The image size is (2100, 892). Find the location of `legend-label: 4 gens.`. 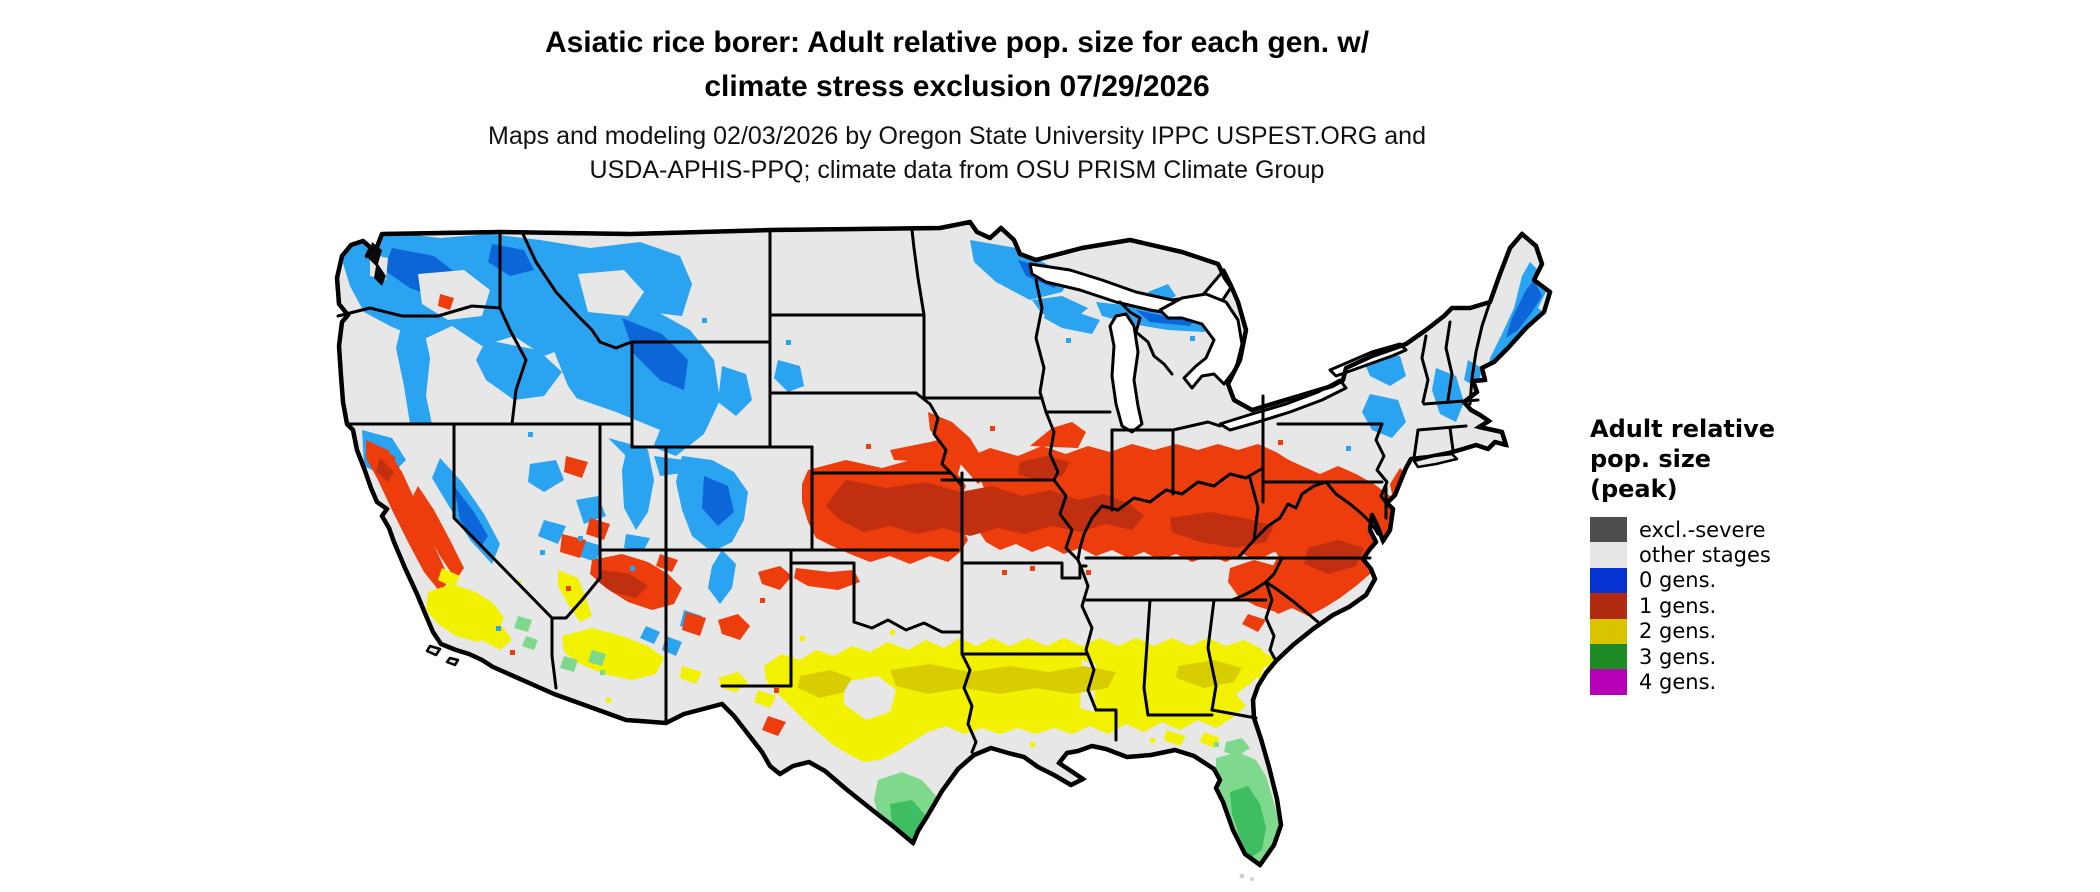

legend-label: 4 gens. is located at coordinates (1678, 682).